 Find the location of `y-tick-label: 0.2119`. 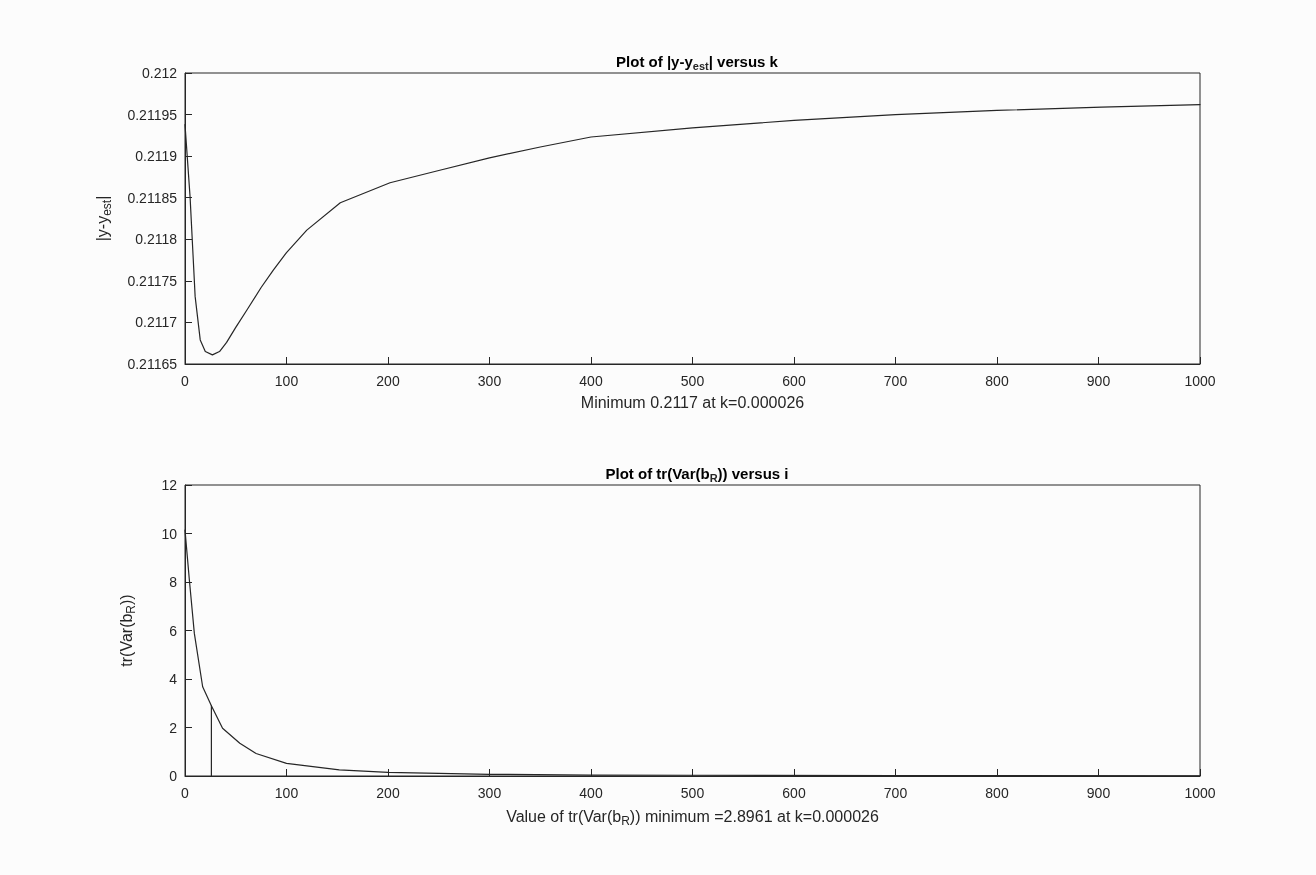

y-tick-label: 0.2119 is located at coordinates (156, 156).